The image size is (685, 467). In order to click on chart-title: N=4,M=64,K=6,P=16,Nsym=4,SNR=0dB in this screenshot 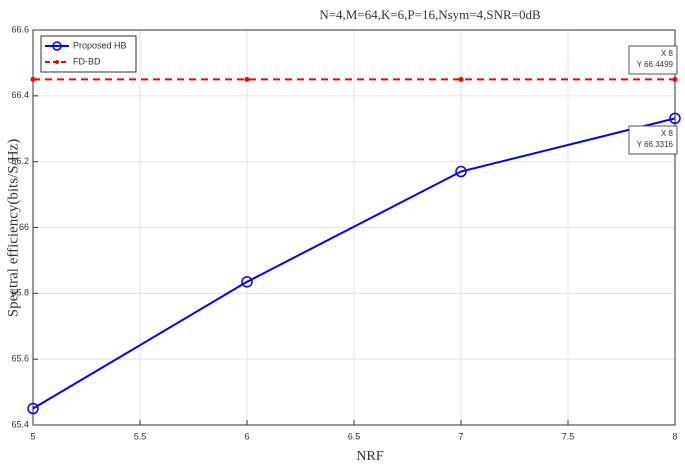, I will do `click(430, 14)`.